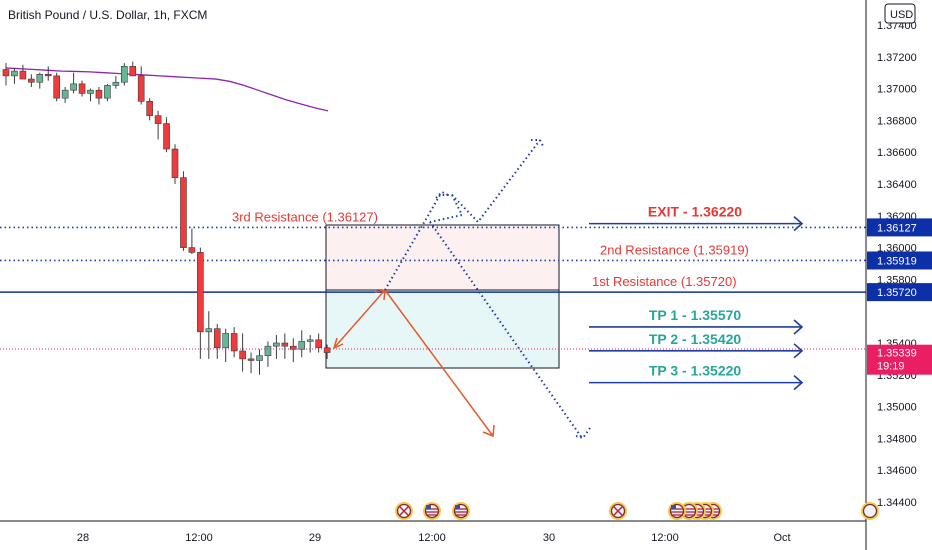 This screenshot has height=550, width=932. I want to click on resistance-label: 2nd Resistance (1.35919), so click(674, 249).